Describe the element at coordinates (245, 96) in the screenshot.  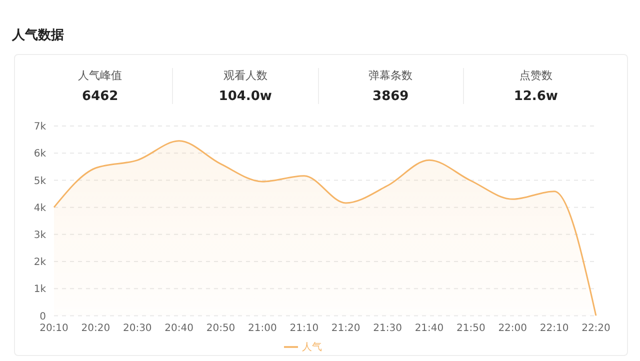
I see `text: 104.0w` at that location.